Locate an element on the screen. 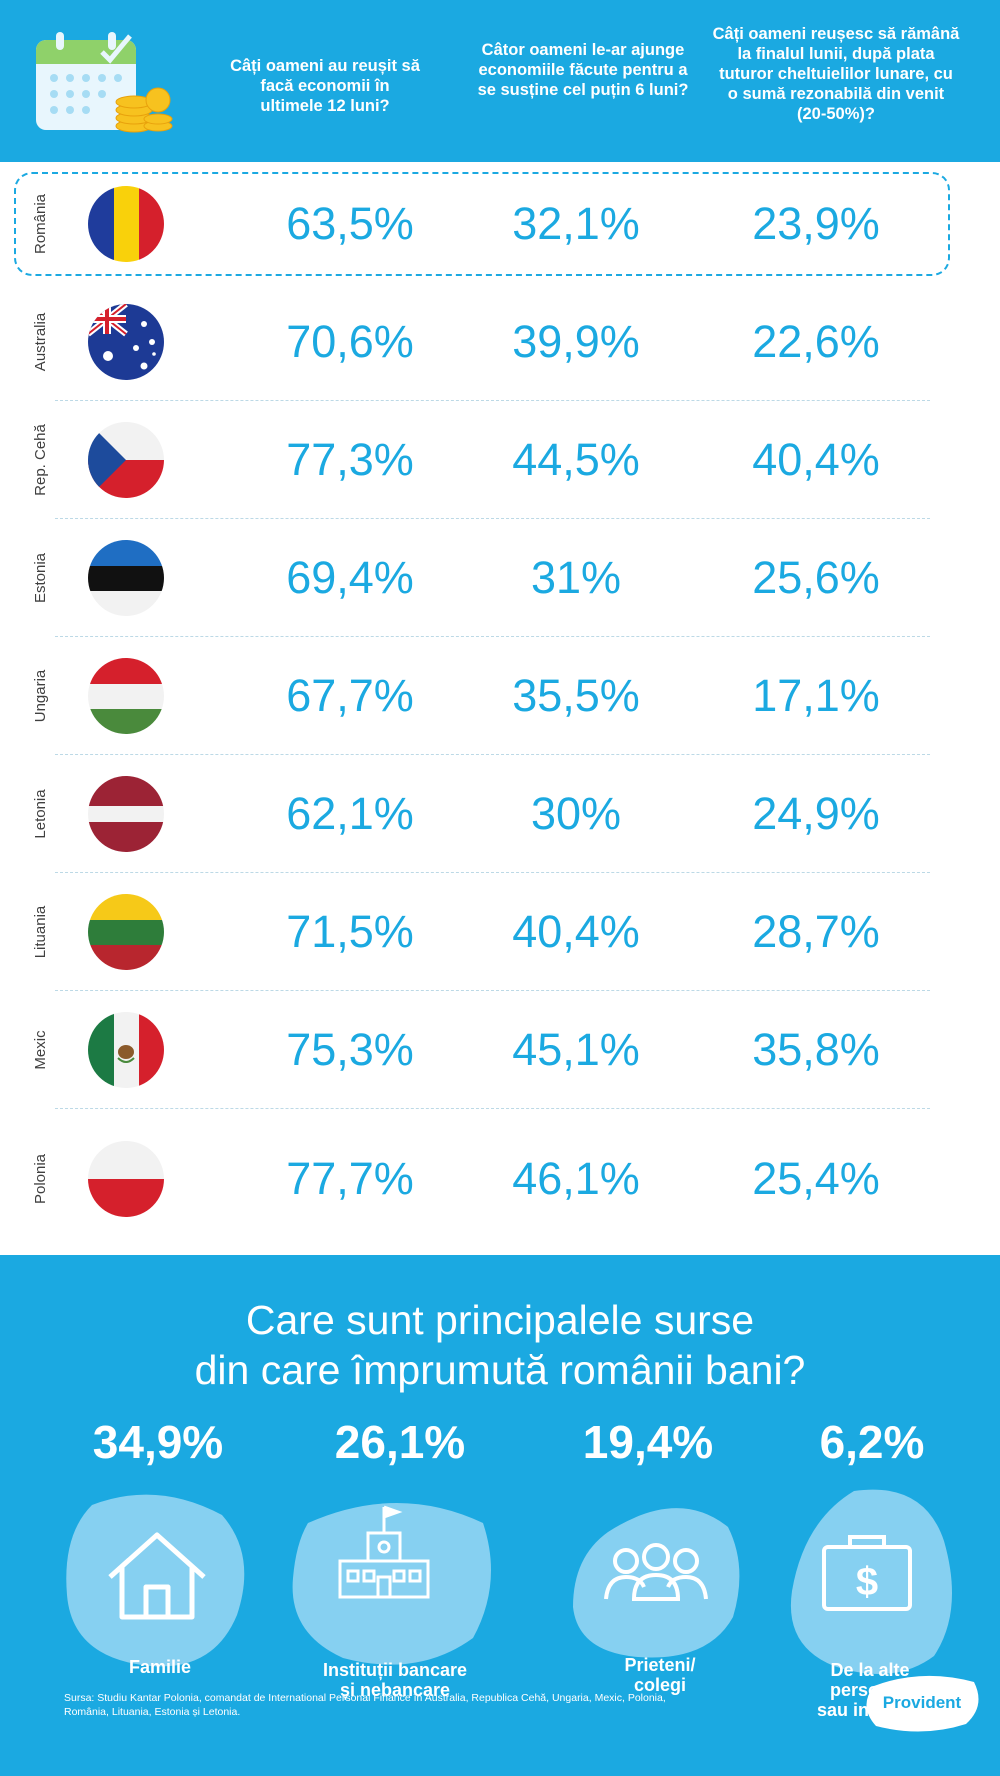 This screenshot has width=1000, height=1776. value-saved: 77,7% is located at coordinates (350, 1178).